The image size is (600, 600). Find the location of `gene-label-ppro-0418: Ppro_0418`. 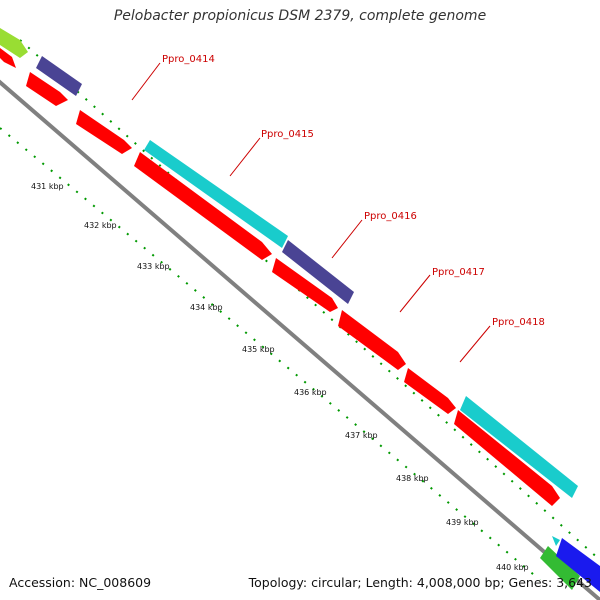

gene-label-ppro-0418: Ppro_0418 is located at coordinates (518, 322).